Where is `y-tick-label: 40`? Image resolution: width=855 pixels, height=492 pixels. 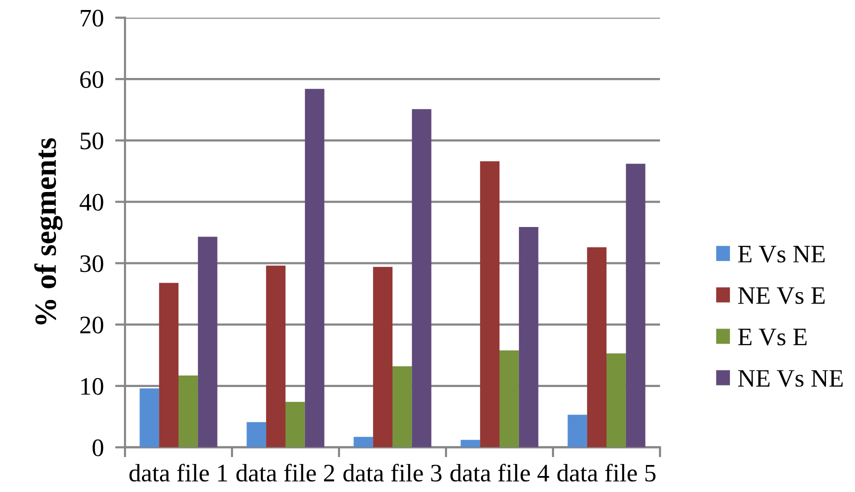
y-tick-label: 40 is located at coordinates (92, 202).